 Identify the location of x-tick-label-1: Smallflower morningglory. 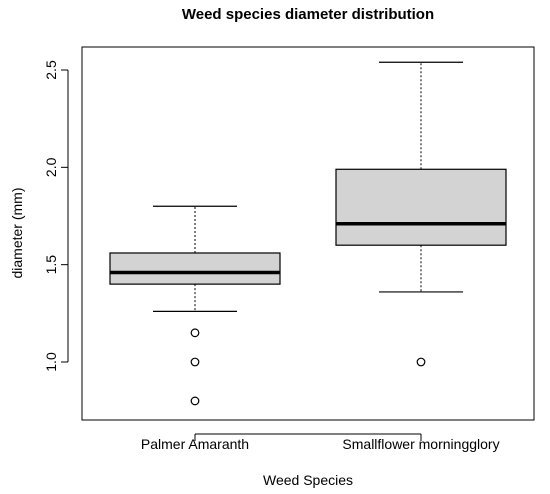
(420, 444).